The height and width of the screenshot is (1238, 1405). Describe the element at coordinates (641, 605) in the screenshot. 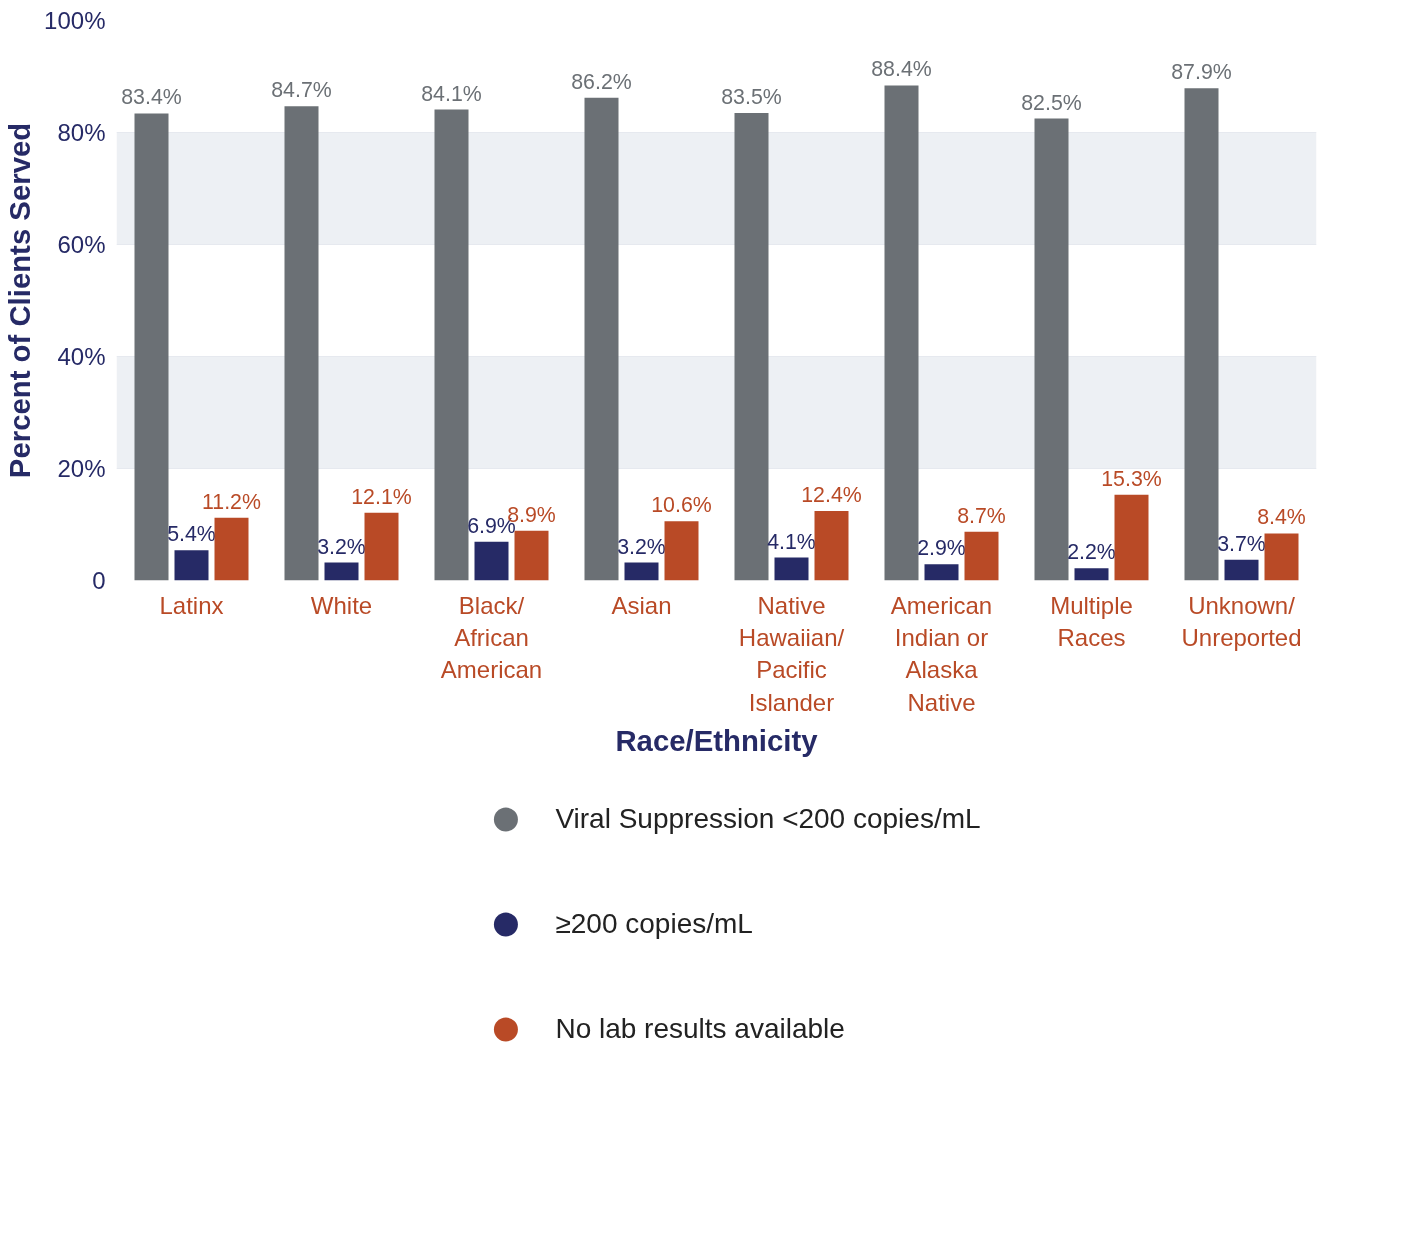

I see `x-tick-label: Asian` at that location.